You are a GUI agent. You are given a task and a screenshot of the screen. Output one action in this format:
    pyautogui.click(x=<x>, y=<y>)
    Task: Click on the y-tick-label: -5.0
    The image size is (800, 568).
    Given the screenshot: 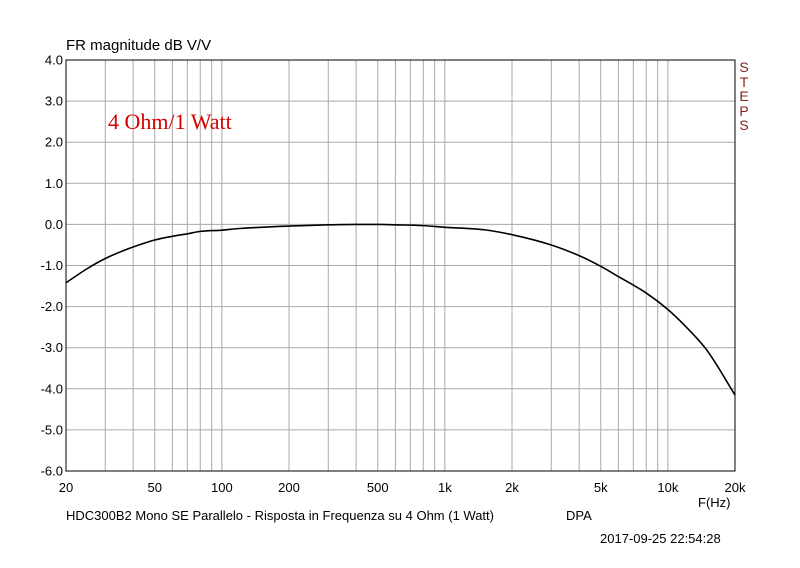 What is the action you would take?
    pyautogui.click(x=52, y=429)
    